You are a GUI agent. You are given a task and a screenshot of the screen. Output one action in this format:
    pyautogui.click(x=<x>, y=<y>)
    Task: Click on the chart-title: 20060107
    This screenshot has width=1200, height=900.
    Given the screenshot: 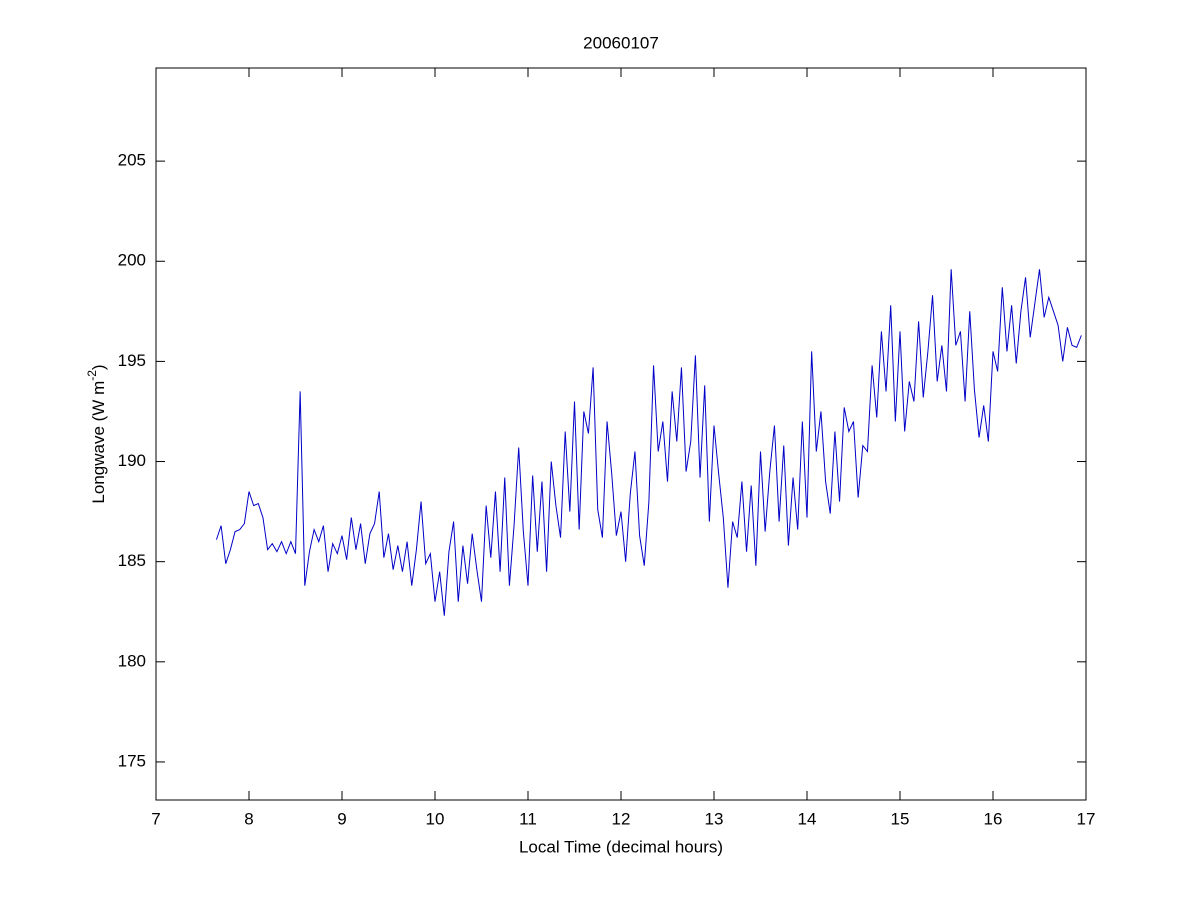 What is the action you would take?
    pyautogui.click(x=621, y=42)
    